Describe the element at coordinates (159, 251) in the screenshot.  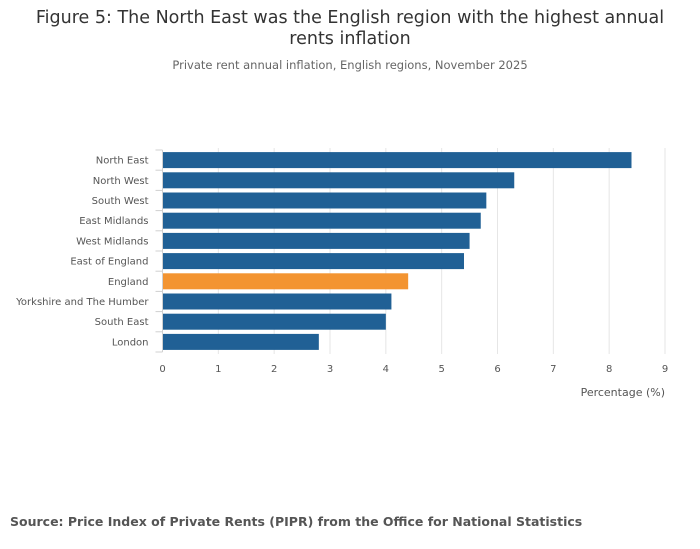
I see `axes` at that location.